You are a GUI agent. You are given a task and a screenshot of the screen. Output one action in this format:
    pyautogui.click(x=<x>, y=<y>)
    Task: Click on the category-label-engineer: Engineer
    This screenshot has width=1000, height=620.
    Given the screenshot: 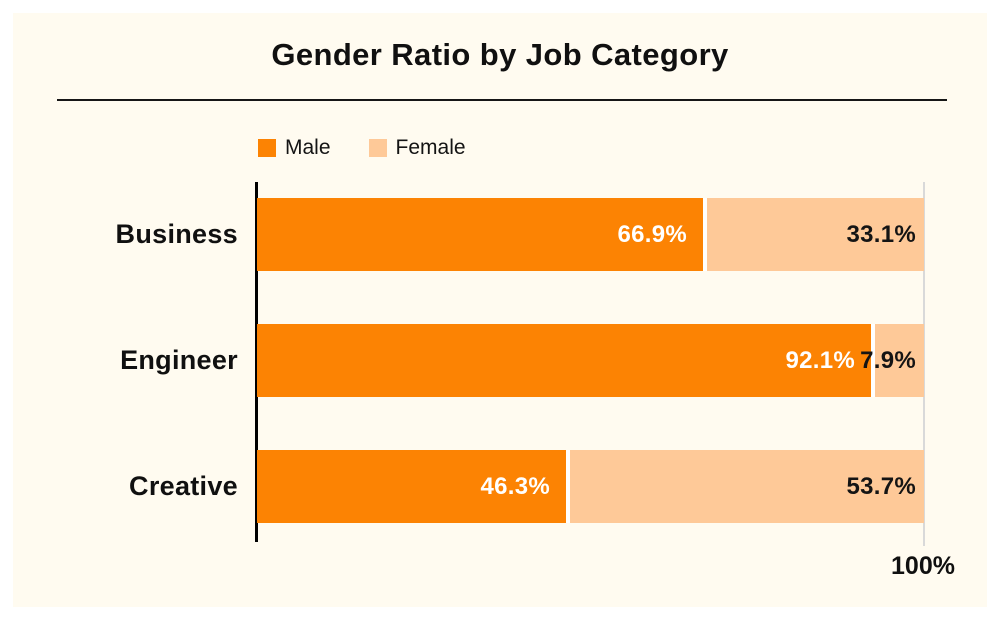 What is the action you would take?
    pyautogui.click(x=179, y=360)
    